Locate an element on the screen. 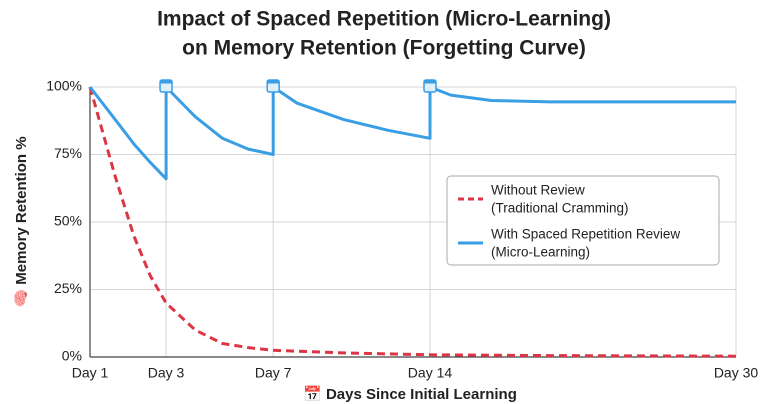 This screenshot has height=404, width=768. x-axis-label: 📅 Days Since Initial Learning is located at coordinates (410, 394).